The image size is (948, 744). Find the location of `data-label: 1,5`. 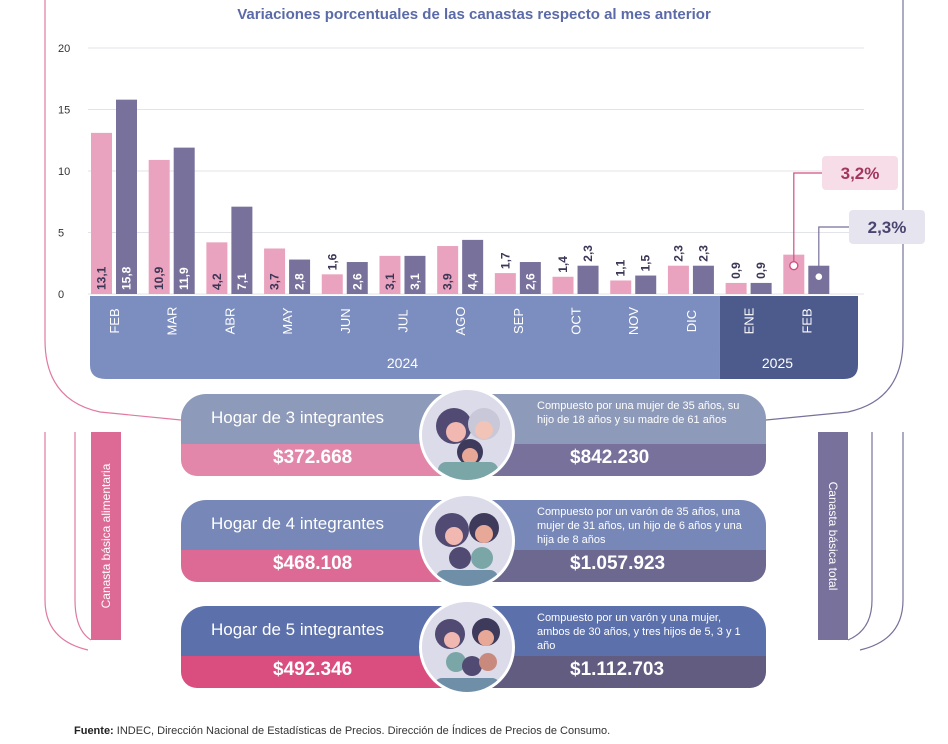

data-label: 1,5 is located at coordinates (646, 263).